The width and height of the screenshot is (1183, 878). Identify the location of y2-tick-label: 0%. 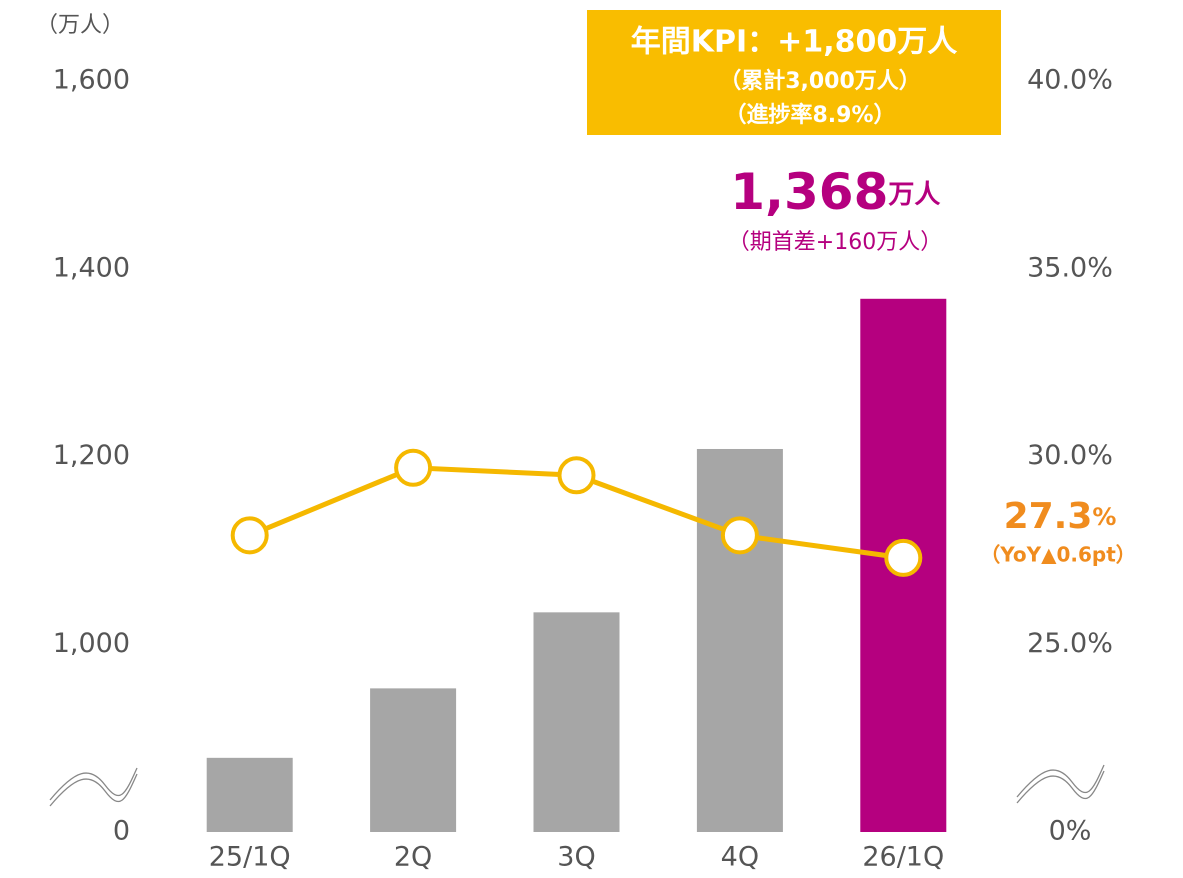
(1070, 831).